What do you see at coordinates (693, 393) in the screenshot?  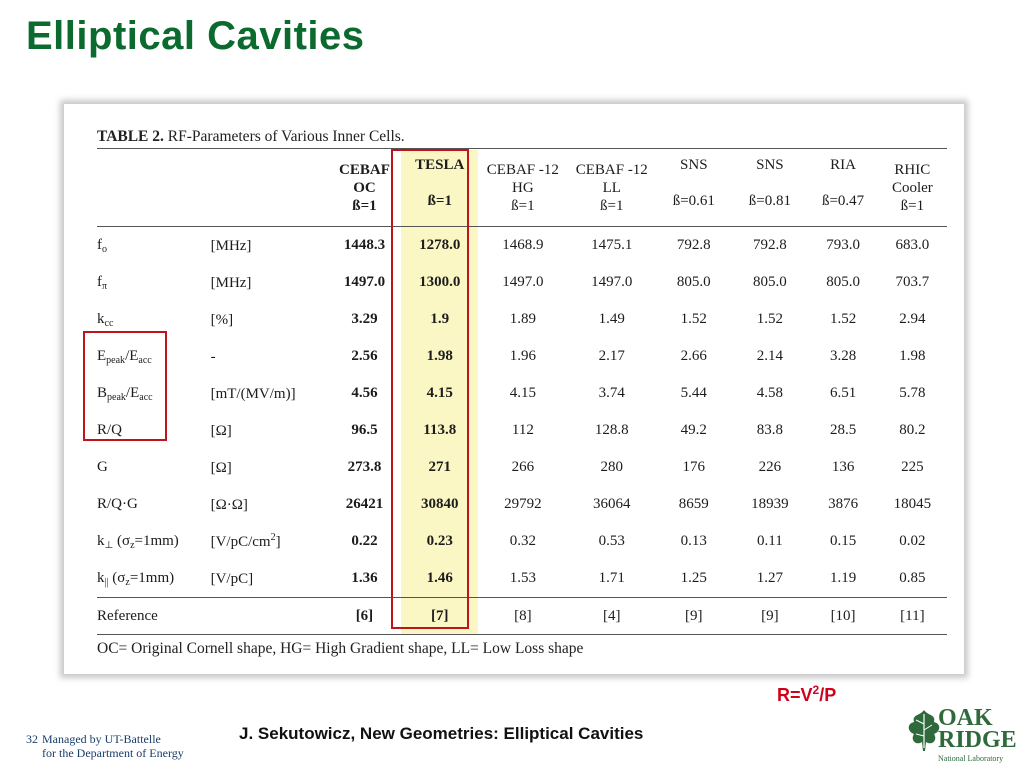 I see `value-cell: 5.44` at bounding box center [693, 393].